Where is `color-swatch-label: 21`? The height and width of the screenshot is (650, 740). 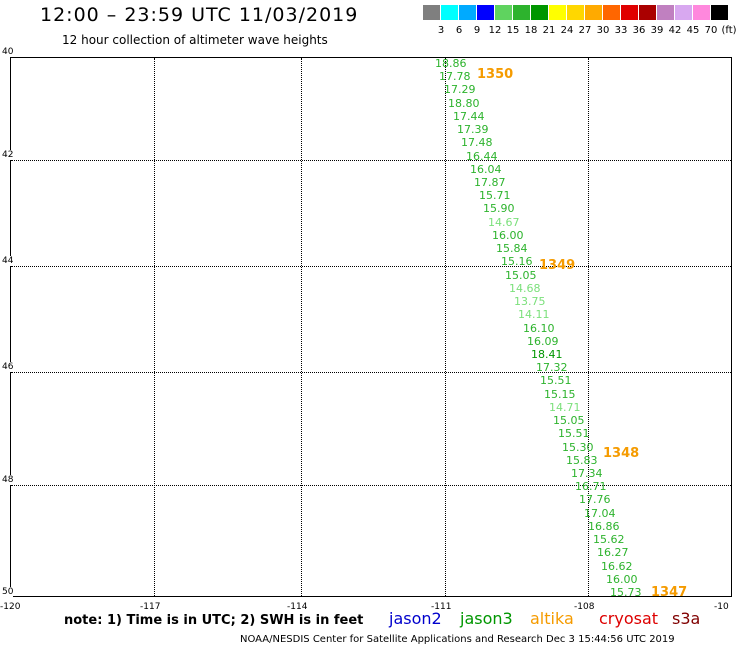 color-swatch-label: 21 is located at coordinates (549, 30).